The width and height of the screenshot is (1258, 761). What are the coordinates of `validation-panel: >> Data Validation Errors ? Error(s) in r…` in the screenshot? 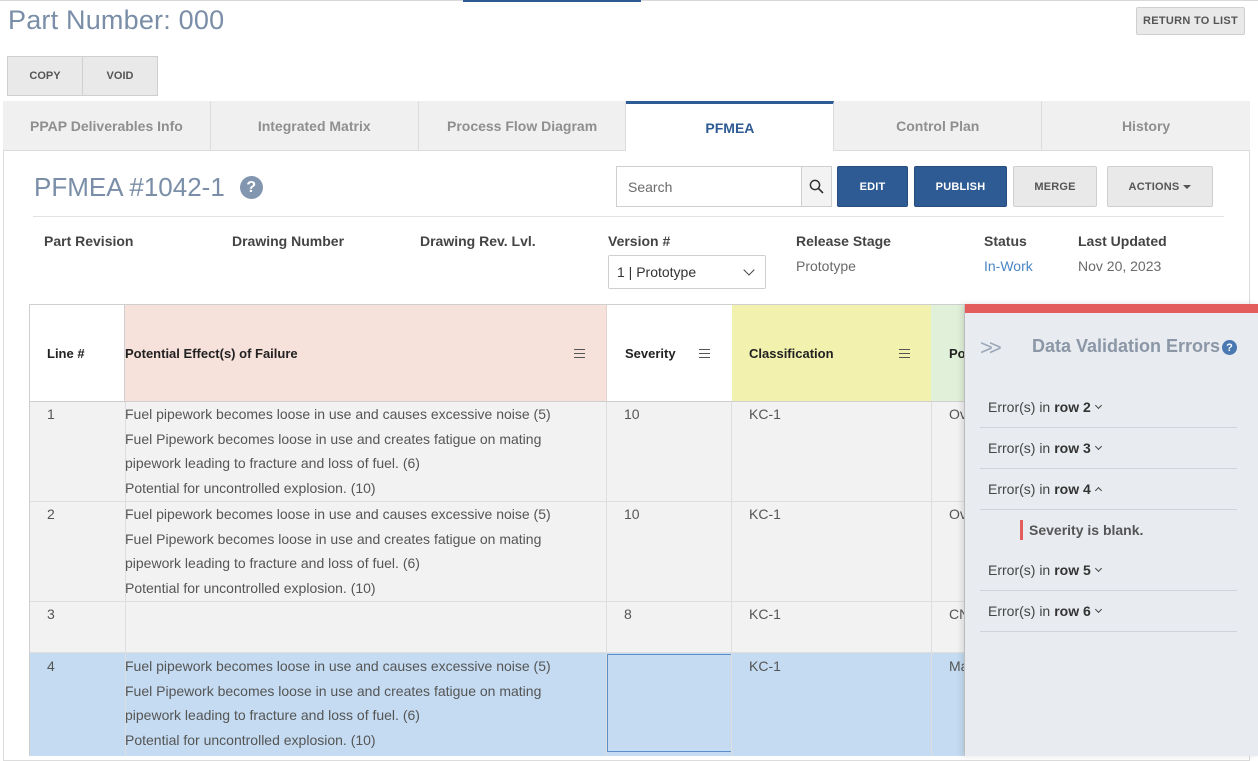 It's located at (1111, 530).